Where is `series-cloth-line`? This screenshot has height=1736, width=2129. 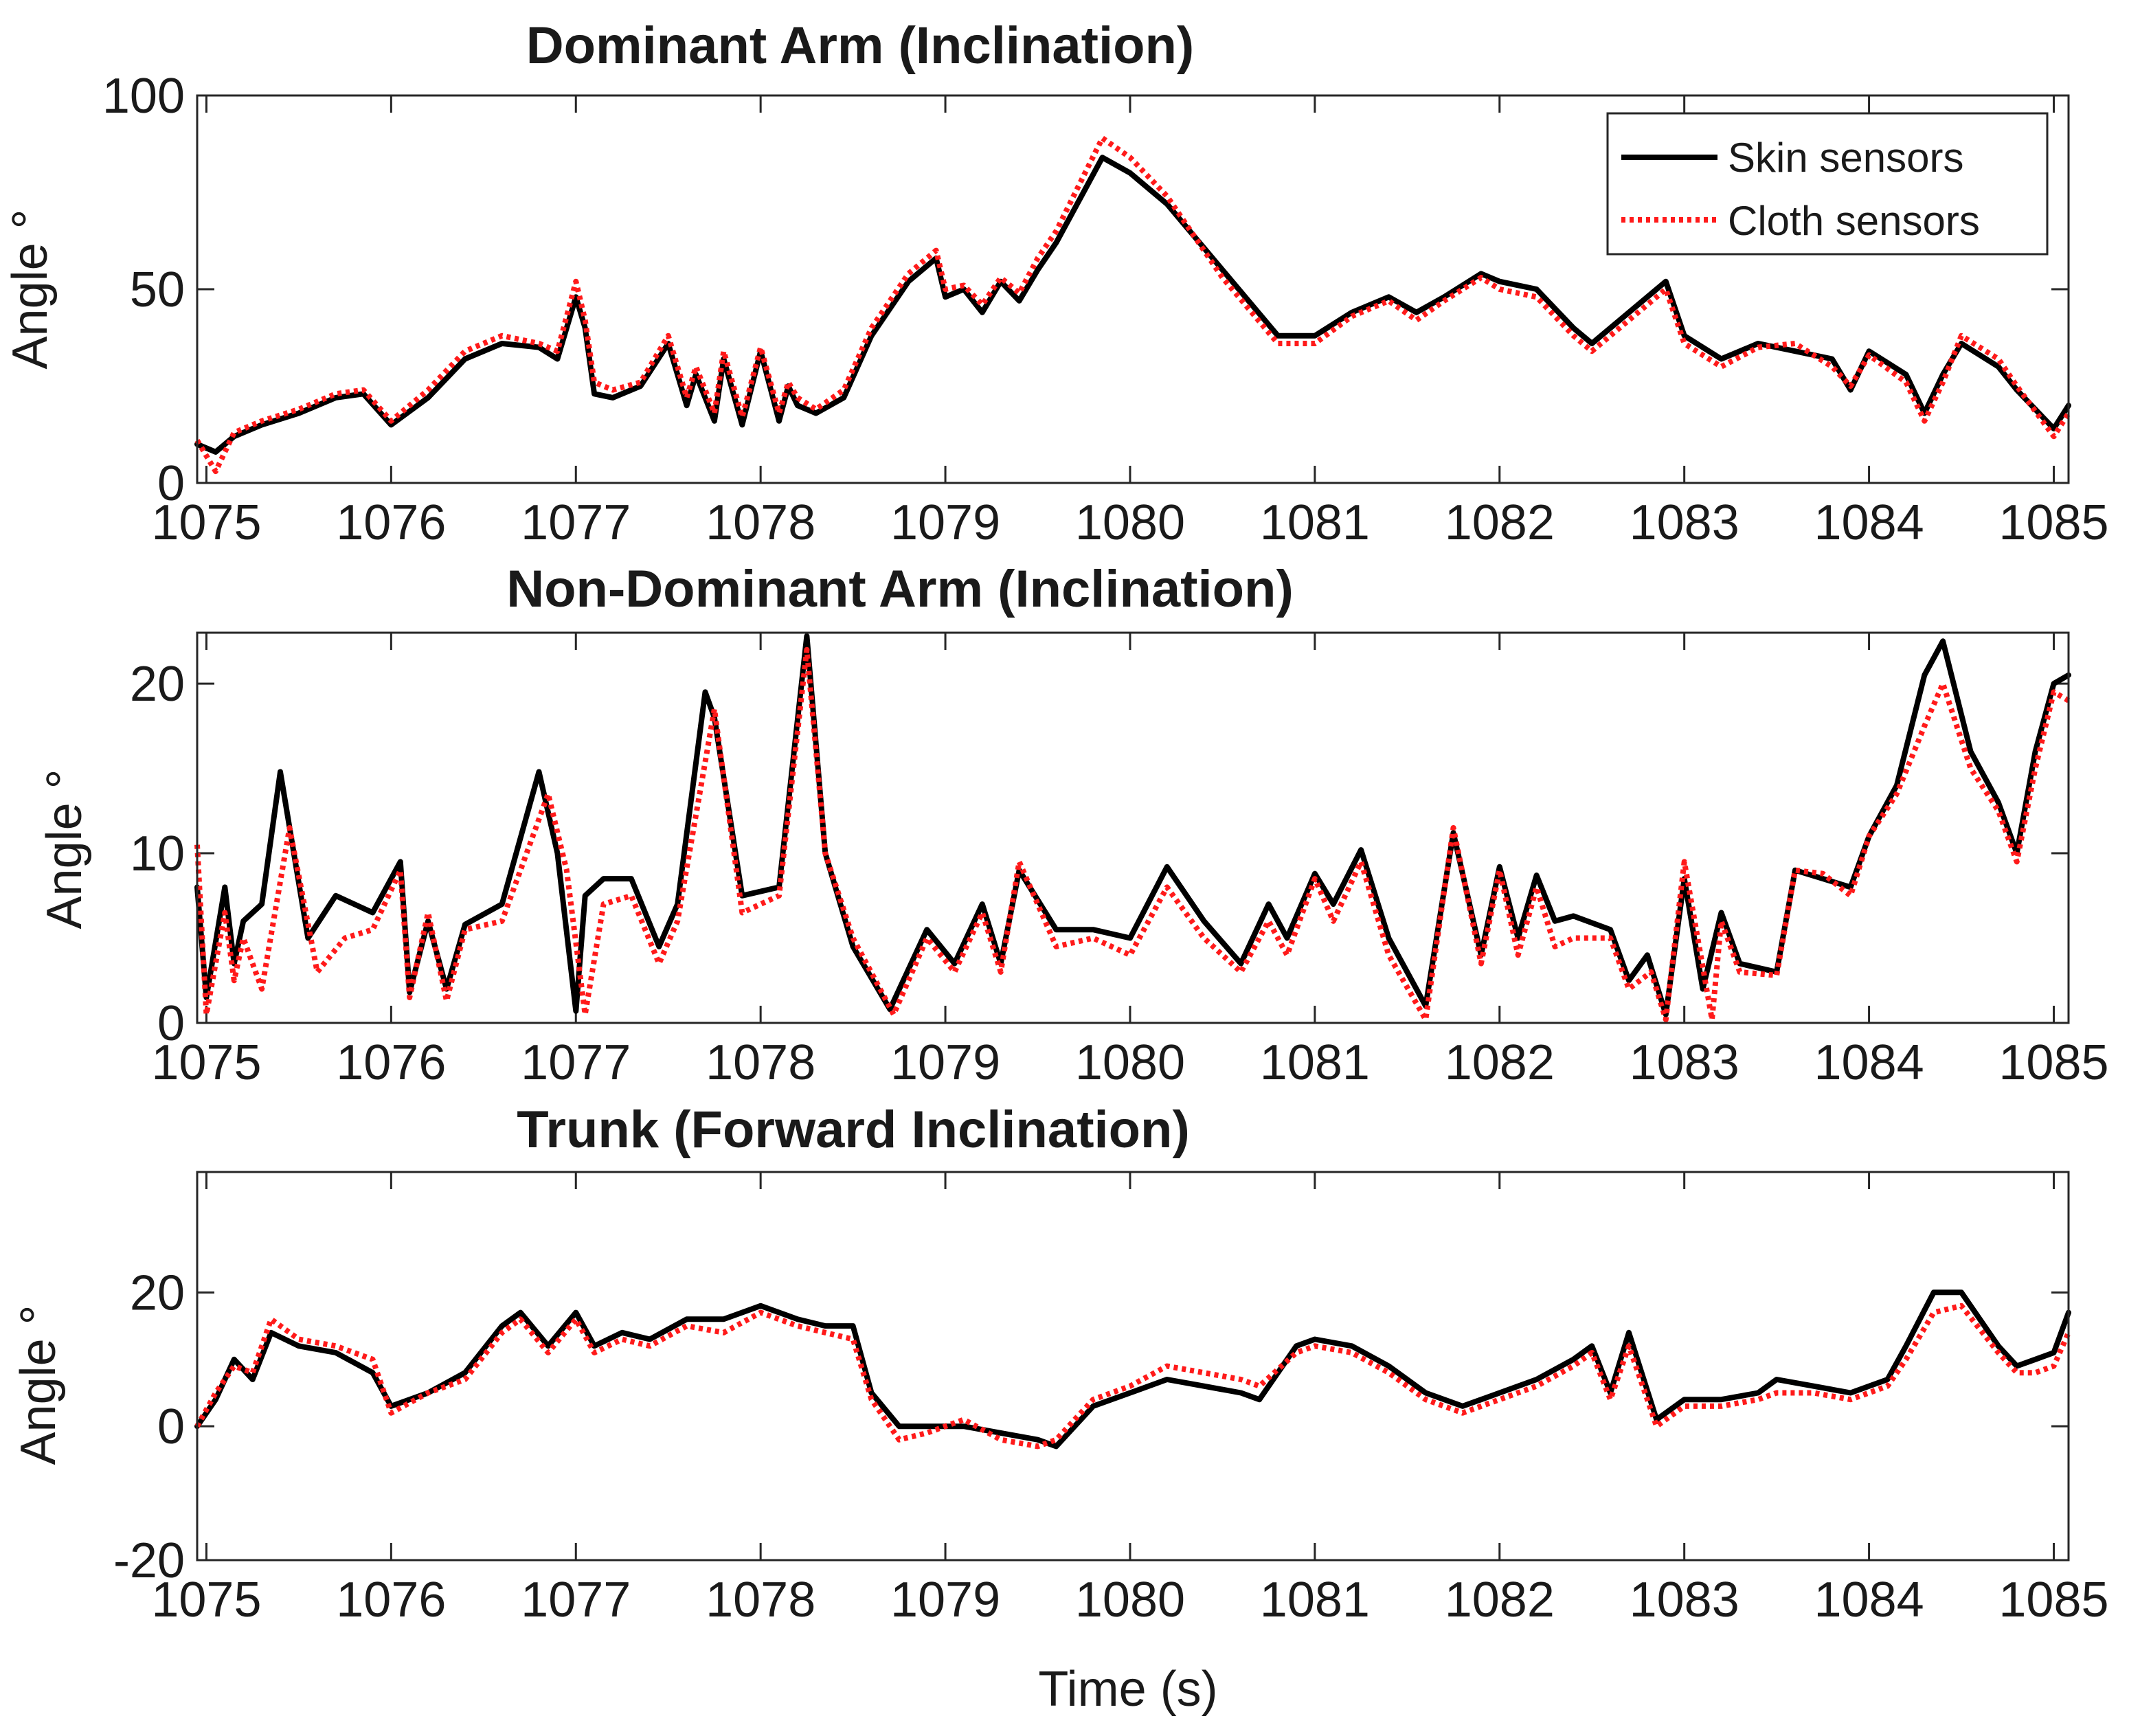
series-cloth-line is located at coordinates (1132, 1376).